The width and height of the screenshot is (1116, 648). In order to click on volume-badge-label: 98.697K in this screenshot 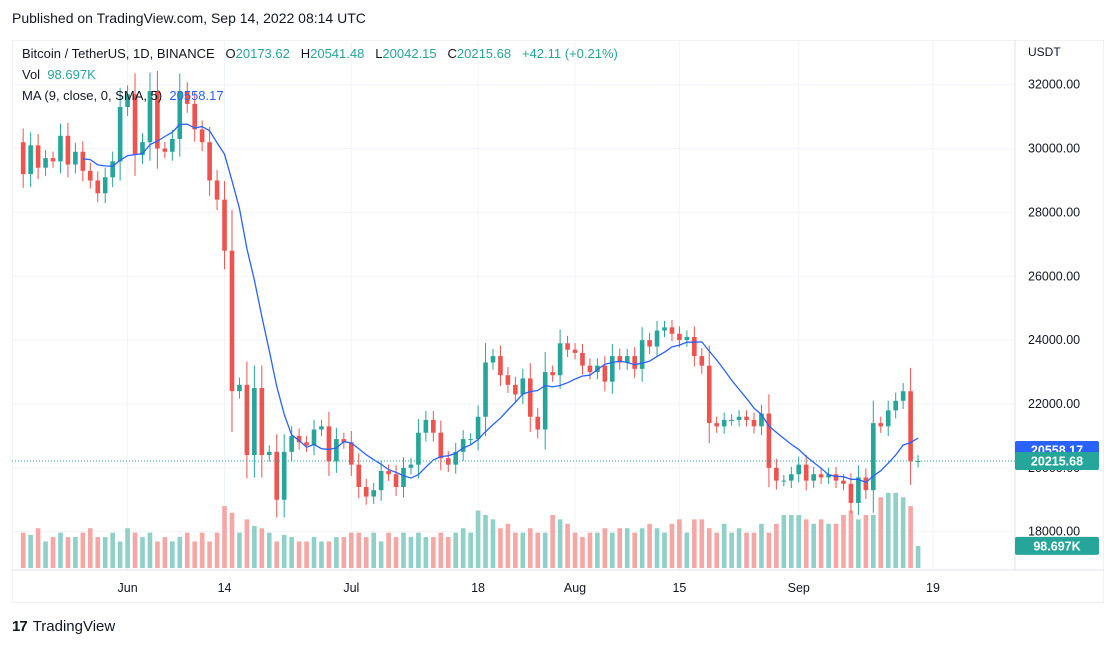, I will do `click(1056, 546)`.